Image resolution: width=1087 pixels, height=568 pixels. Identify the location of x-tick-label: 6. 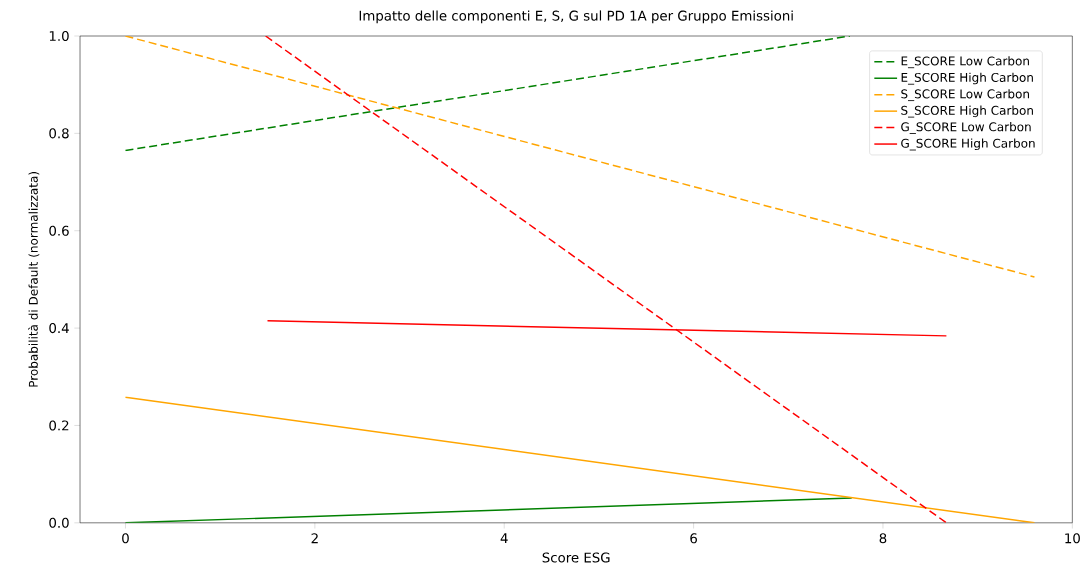
(693, 538).